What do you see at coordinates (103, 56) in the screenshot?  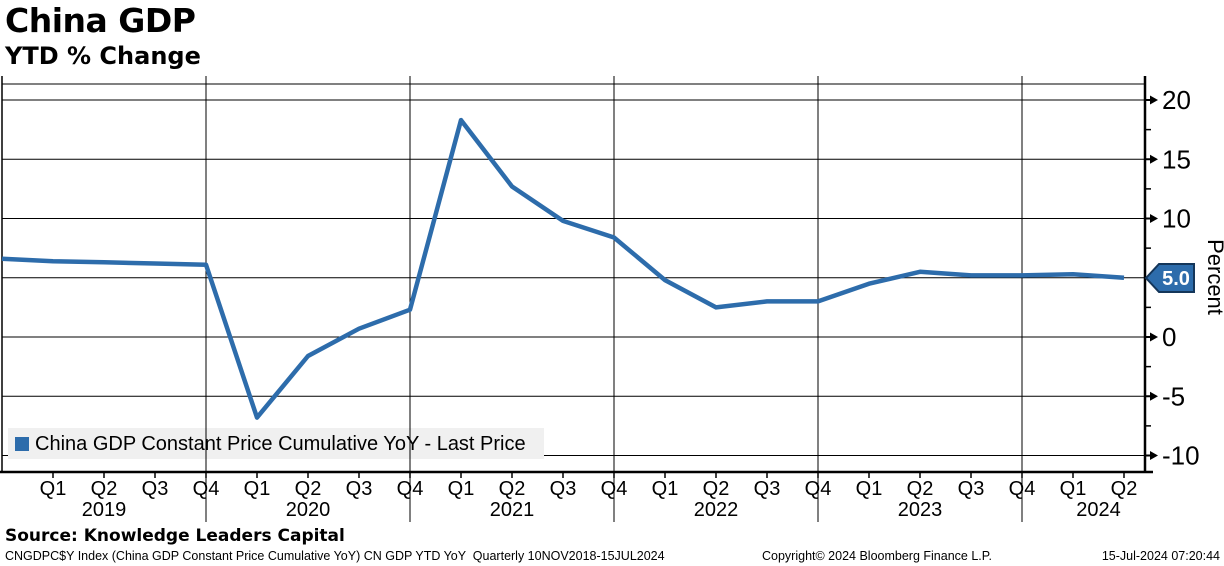 I see `page-subtitle: YTD % Change` at bounding box center [103, 56].